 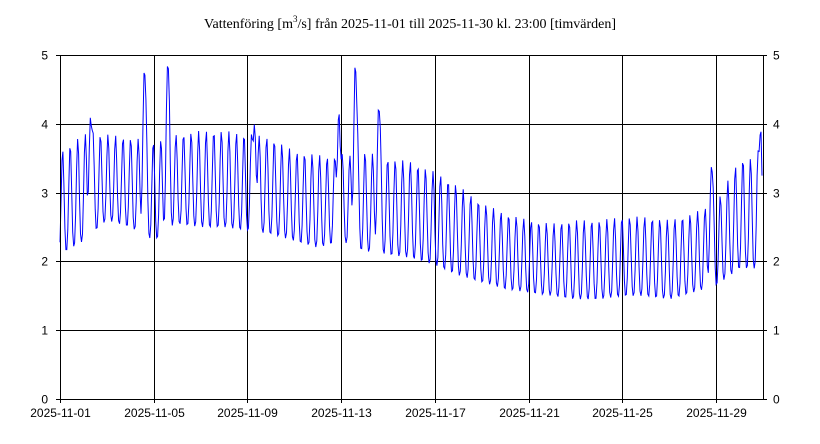 I want to click on x-tick-label: 2025-11-17, so click(x=435, y=413).